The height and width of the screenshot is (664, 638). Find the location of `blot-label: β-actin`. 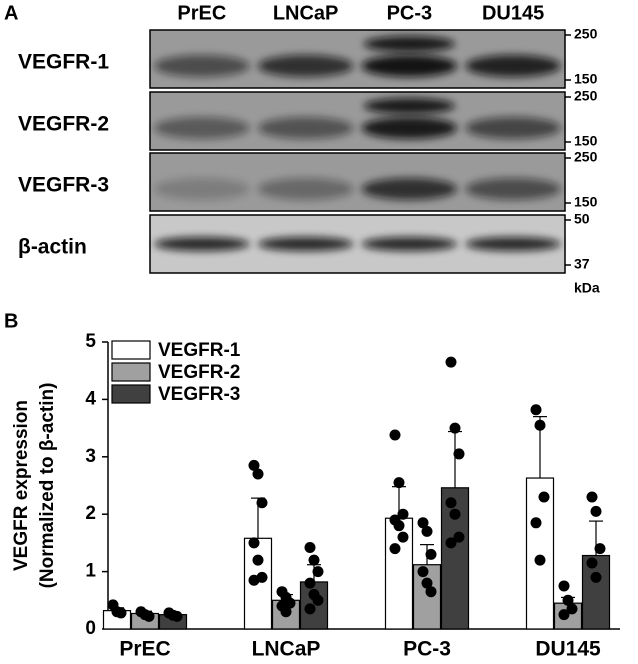

blot-label: β-actin is located at coordinates (52, 247).